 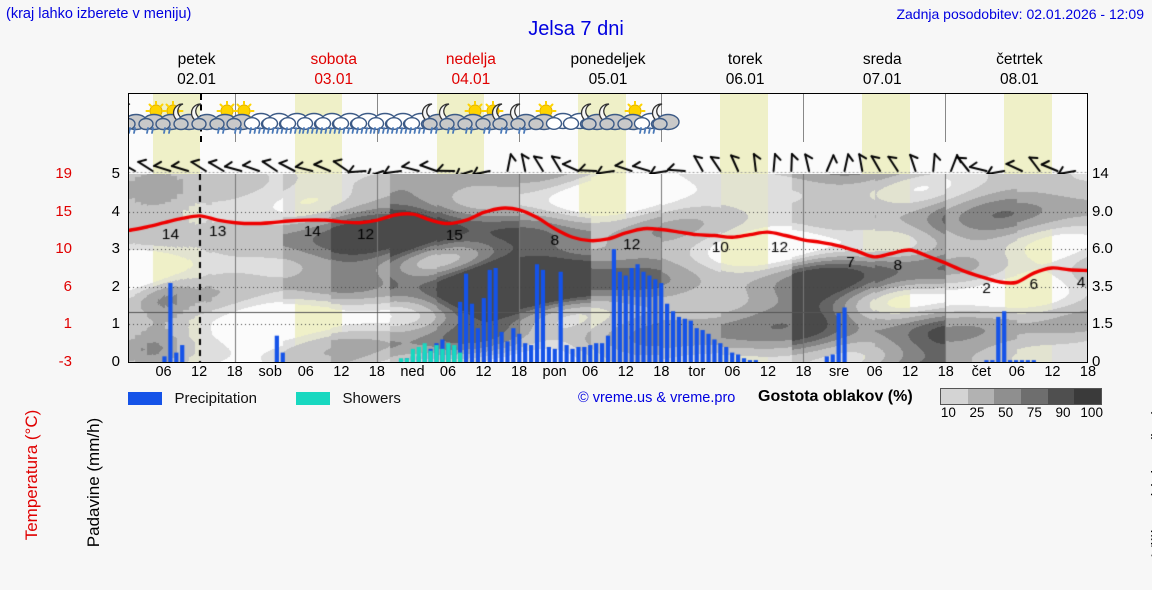 I want to click on day-date: 04.01, so click(x=471, y=79).